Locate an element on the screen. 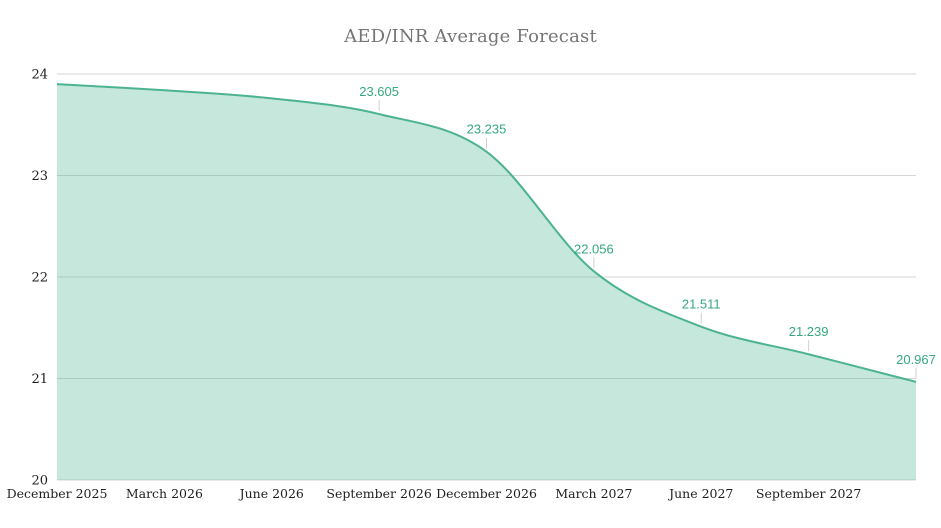  x-axis-tick-label: June 2027 is located at coordinates (700, 493).